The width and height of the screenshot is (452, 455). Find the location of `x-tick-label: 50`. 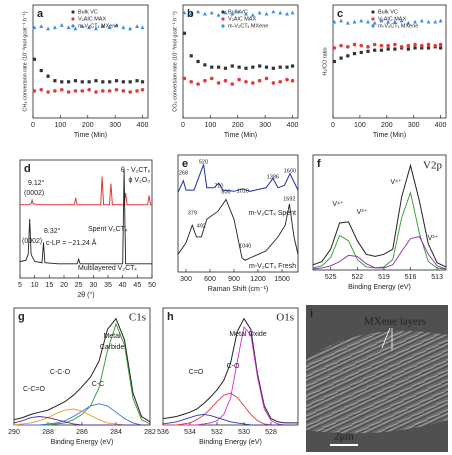

x-tick-label: 50 is located at coordinates (152, 285).